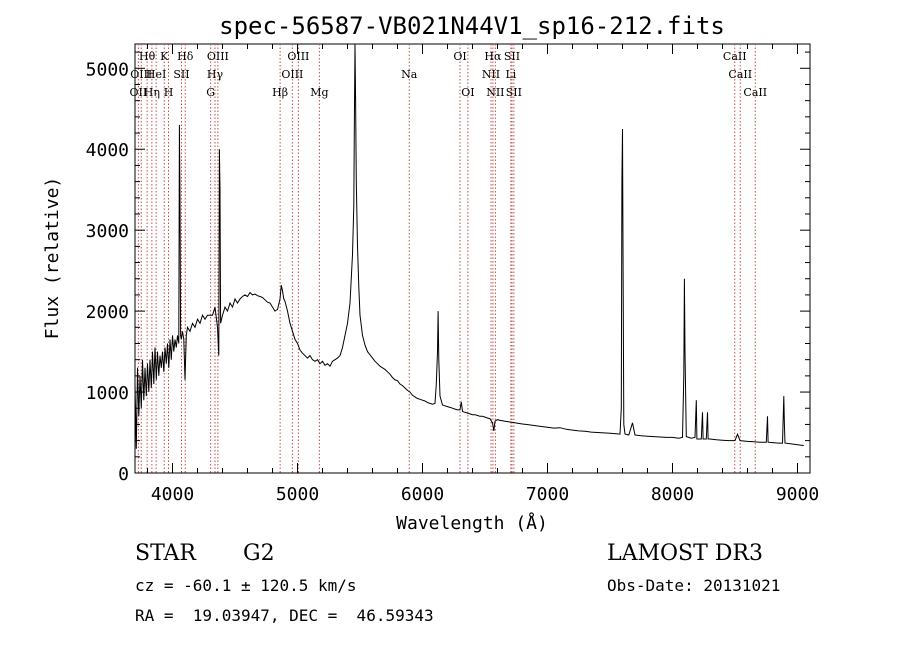  What do you see at coordinates (409, 74) in the screenshot?
I see `line-marker-label-16: Na` at bounding box center [409, 74].